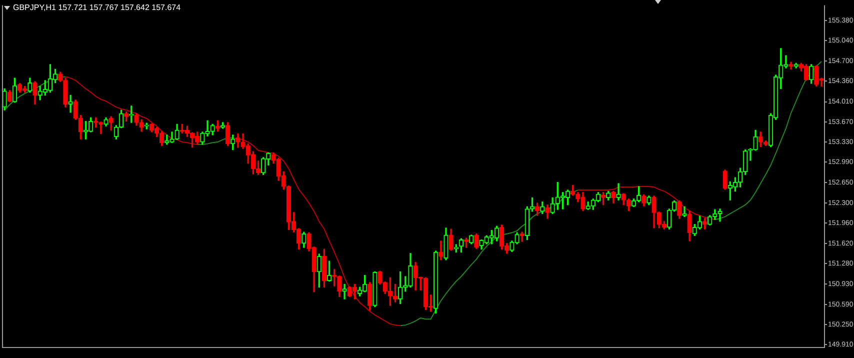 Image resolution: width=854 pixels, height=358 pixels. Describe the element at coordinates (97, 7) in the screenshot. I see `chart-title: GBPJPY,H1 157.721 157.767 157.642 157.674` at that location.